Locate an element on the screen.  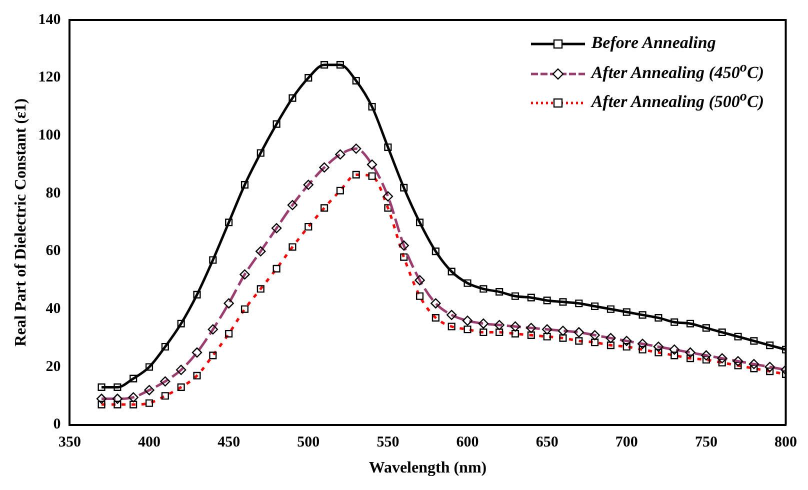
y-tick-label: 100 is located at coordinates (49, 136).